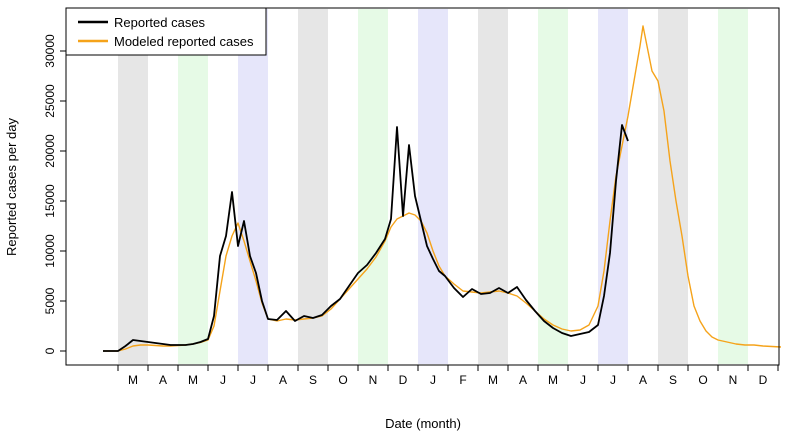  Describe the element at coordinates (50, 51) in the screenshot. I see `y-tick-label-6: 30000` at that location.